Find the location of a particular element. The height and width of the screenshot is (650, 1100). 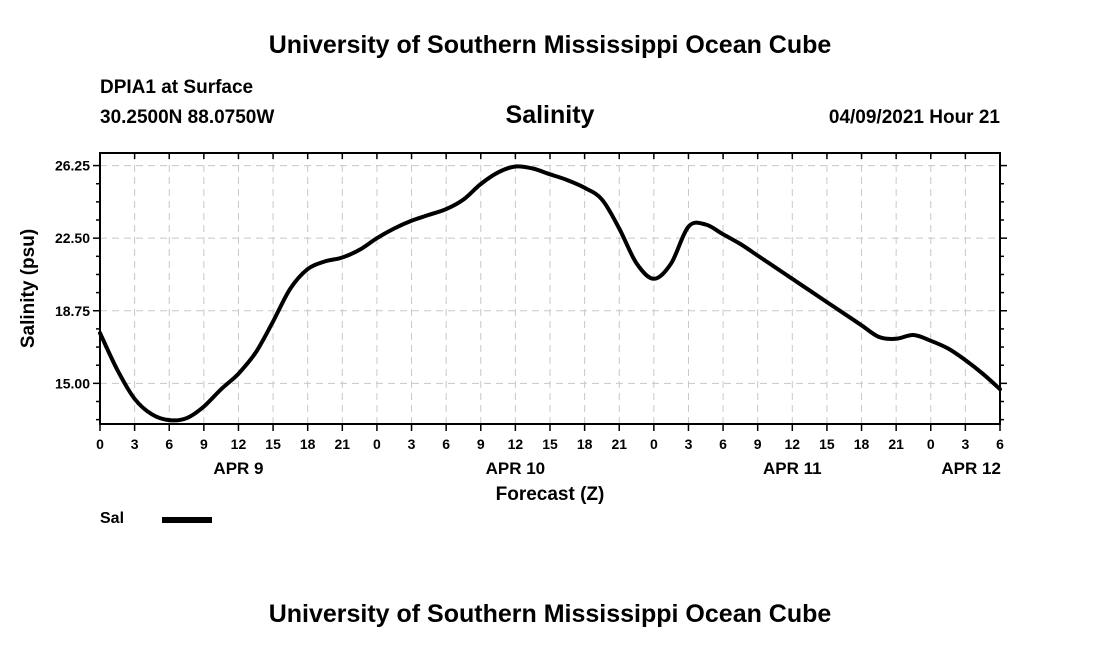

datetime-label: 04/09/2021 Hour 21 is located at coordinates (914, 117).